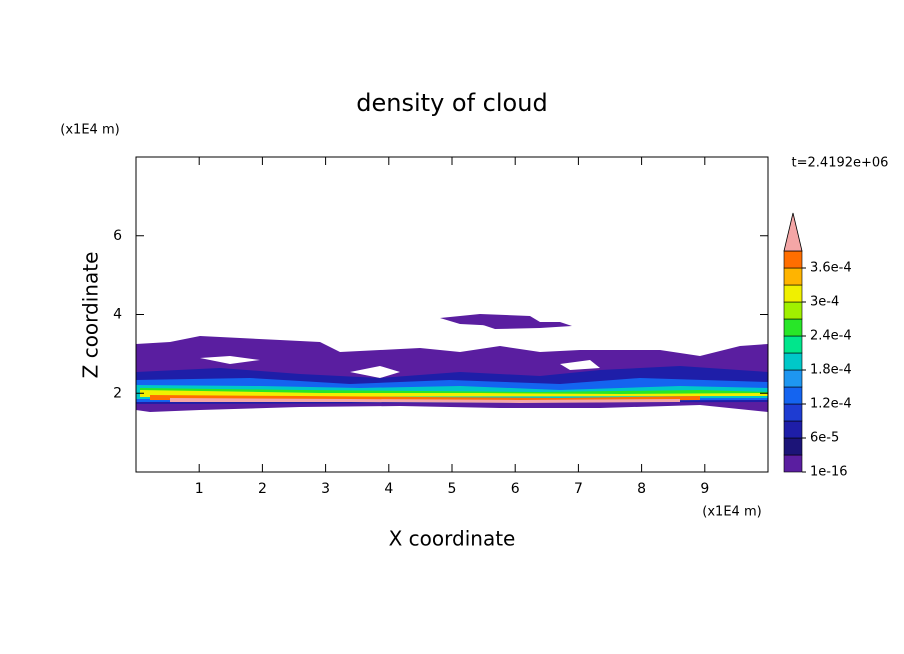  Describe the element at coordinates (117, 315) in the screenshot. I see `y-tick-label: 4` at that location.